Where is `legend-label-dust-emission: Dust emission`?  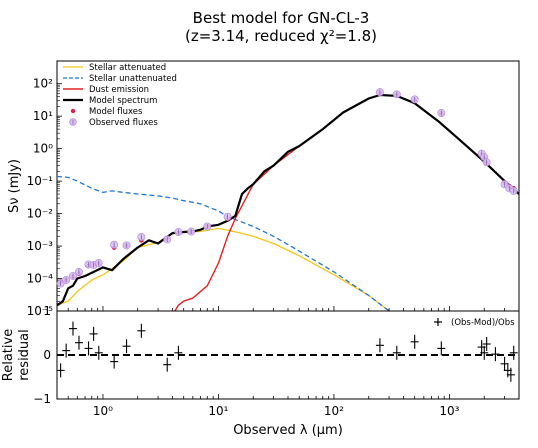
legend-label-dust-emission: Dust emission is located at coordinates (119, 90).